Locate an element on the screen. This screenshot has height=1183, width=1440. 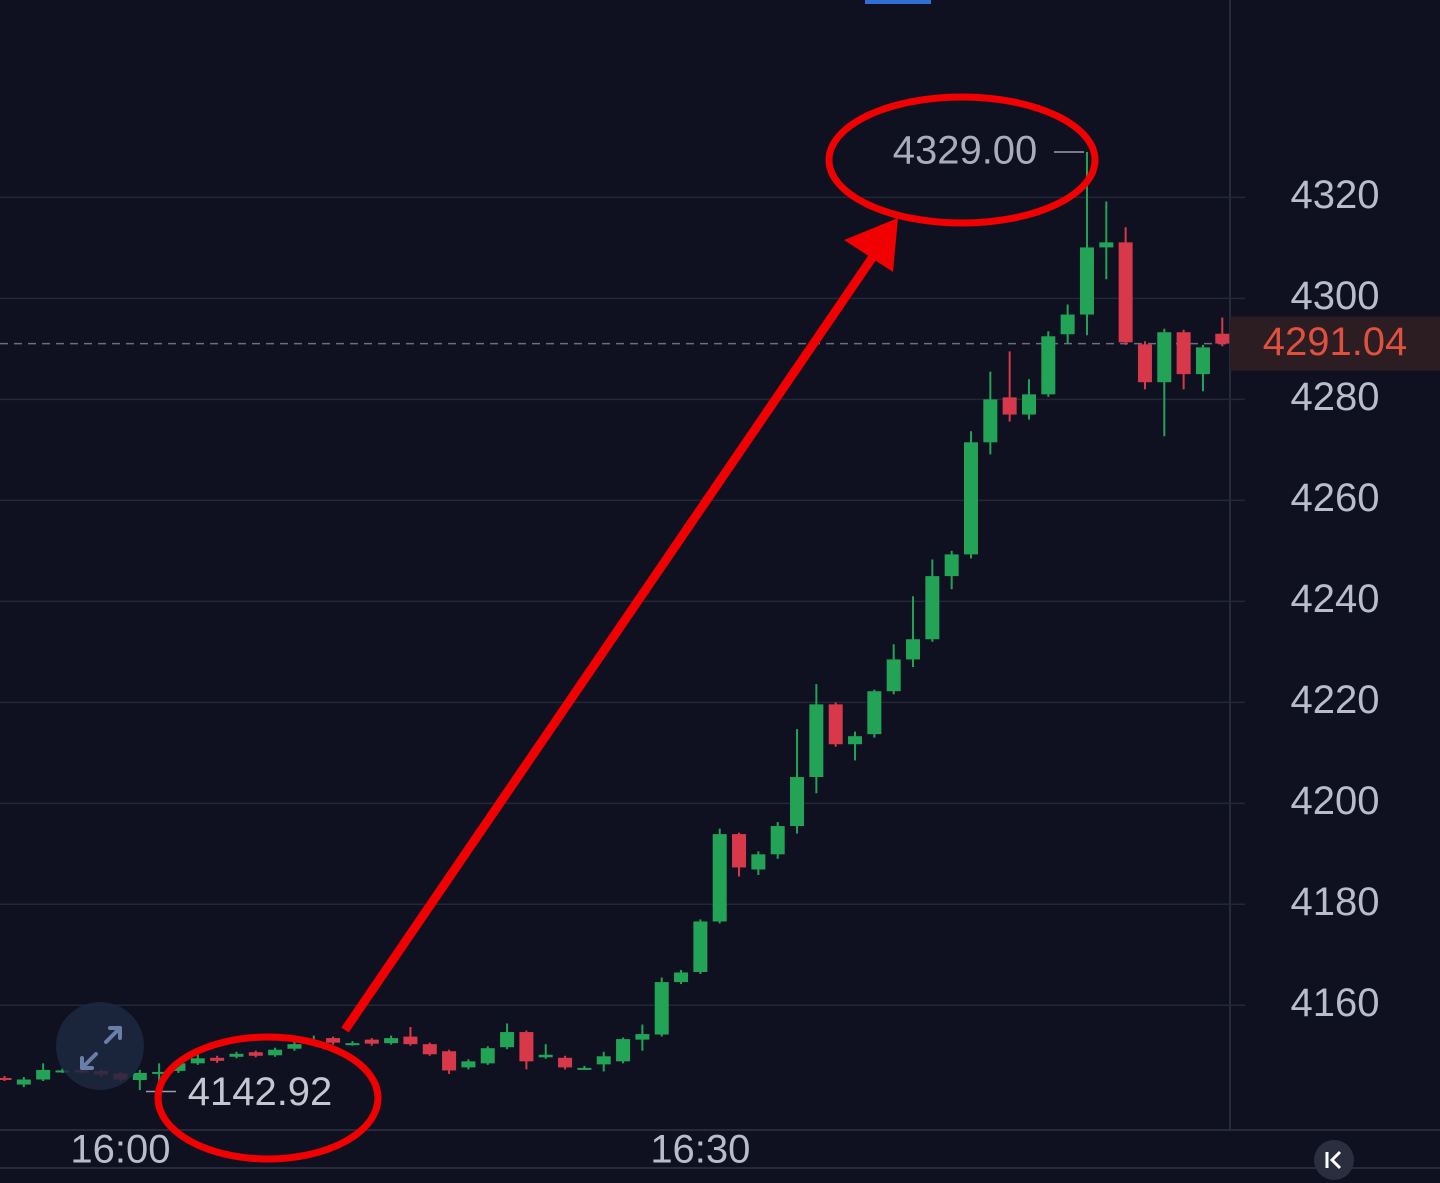
x-tick-label: 16:00 is located at coordinates (120, 1150).